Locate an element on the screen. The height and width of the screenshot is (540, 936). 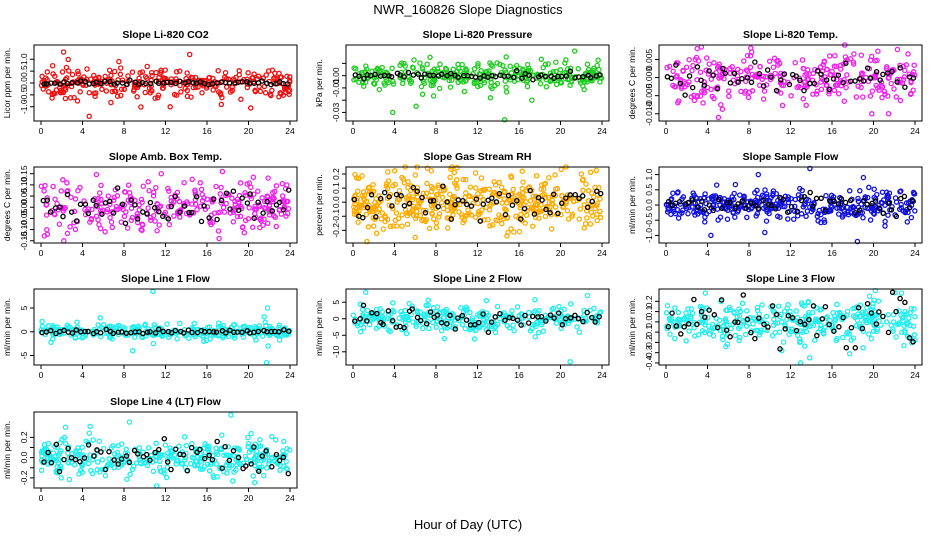
x-tick-label: 0 is located at coordinates (353, 253).